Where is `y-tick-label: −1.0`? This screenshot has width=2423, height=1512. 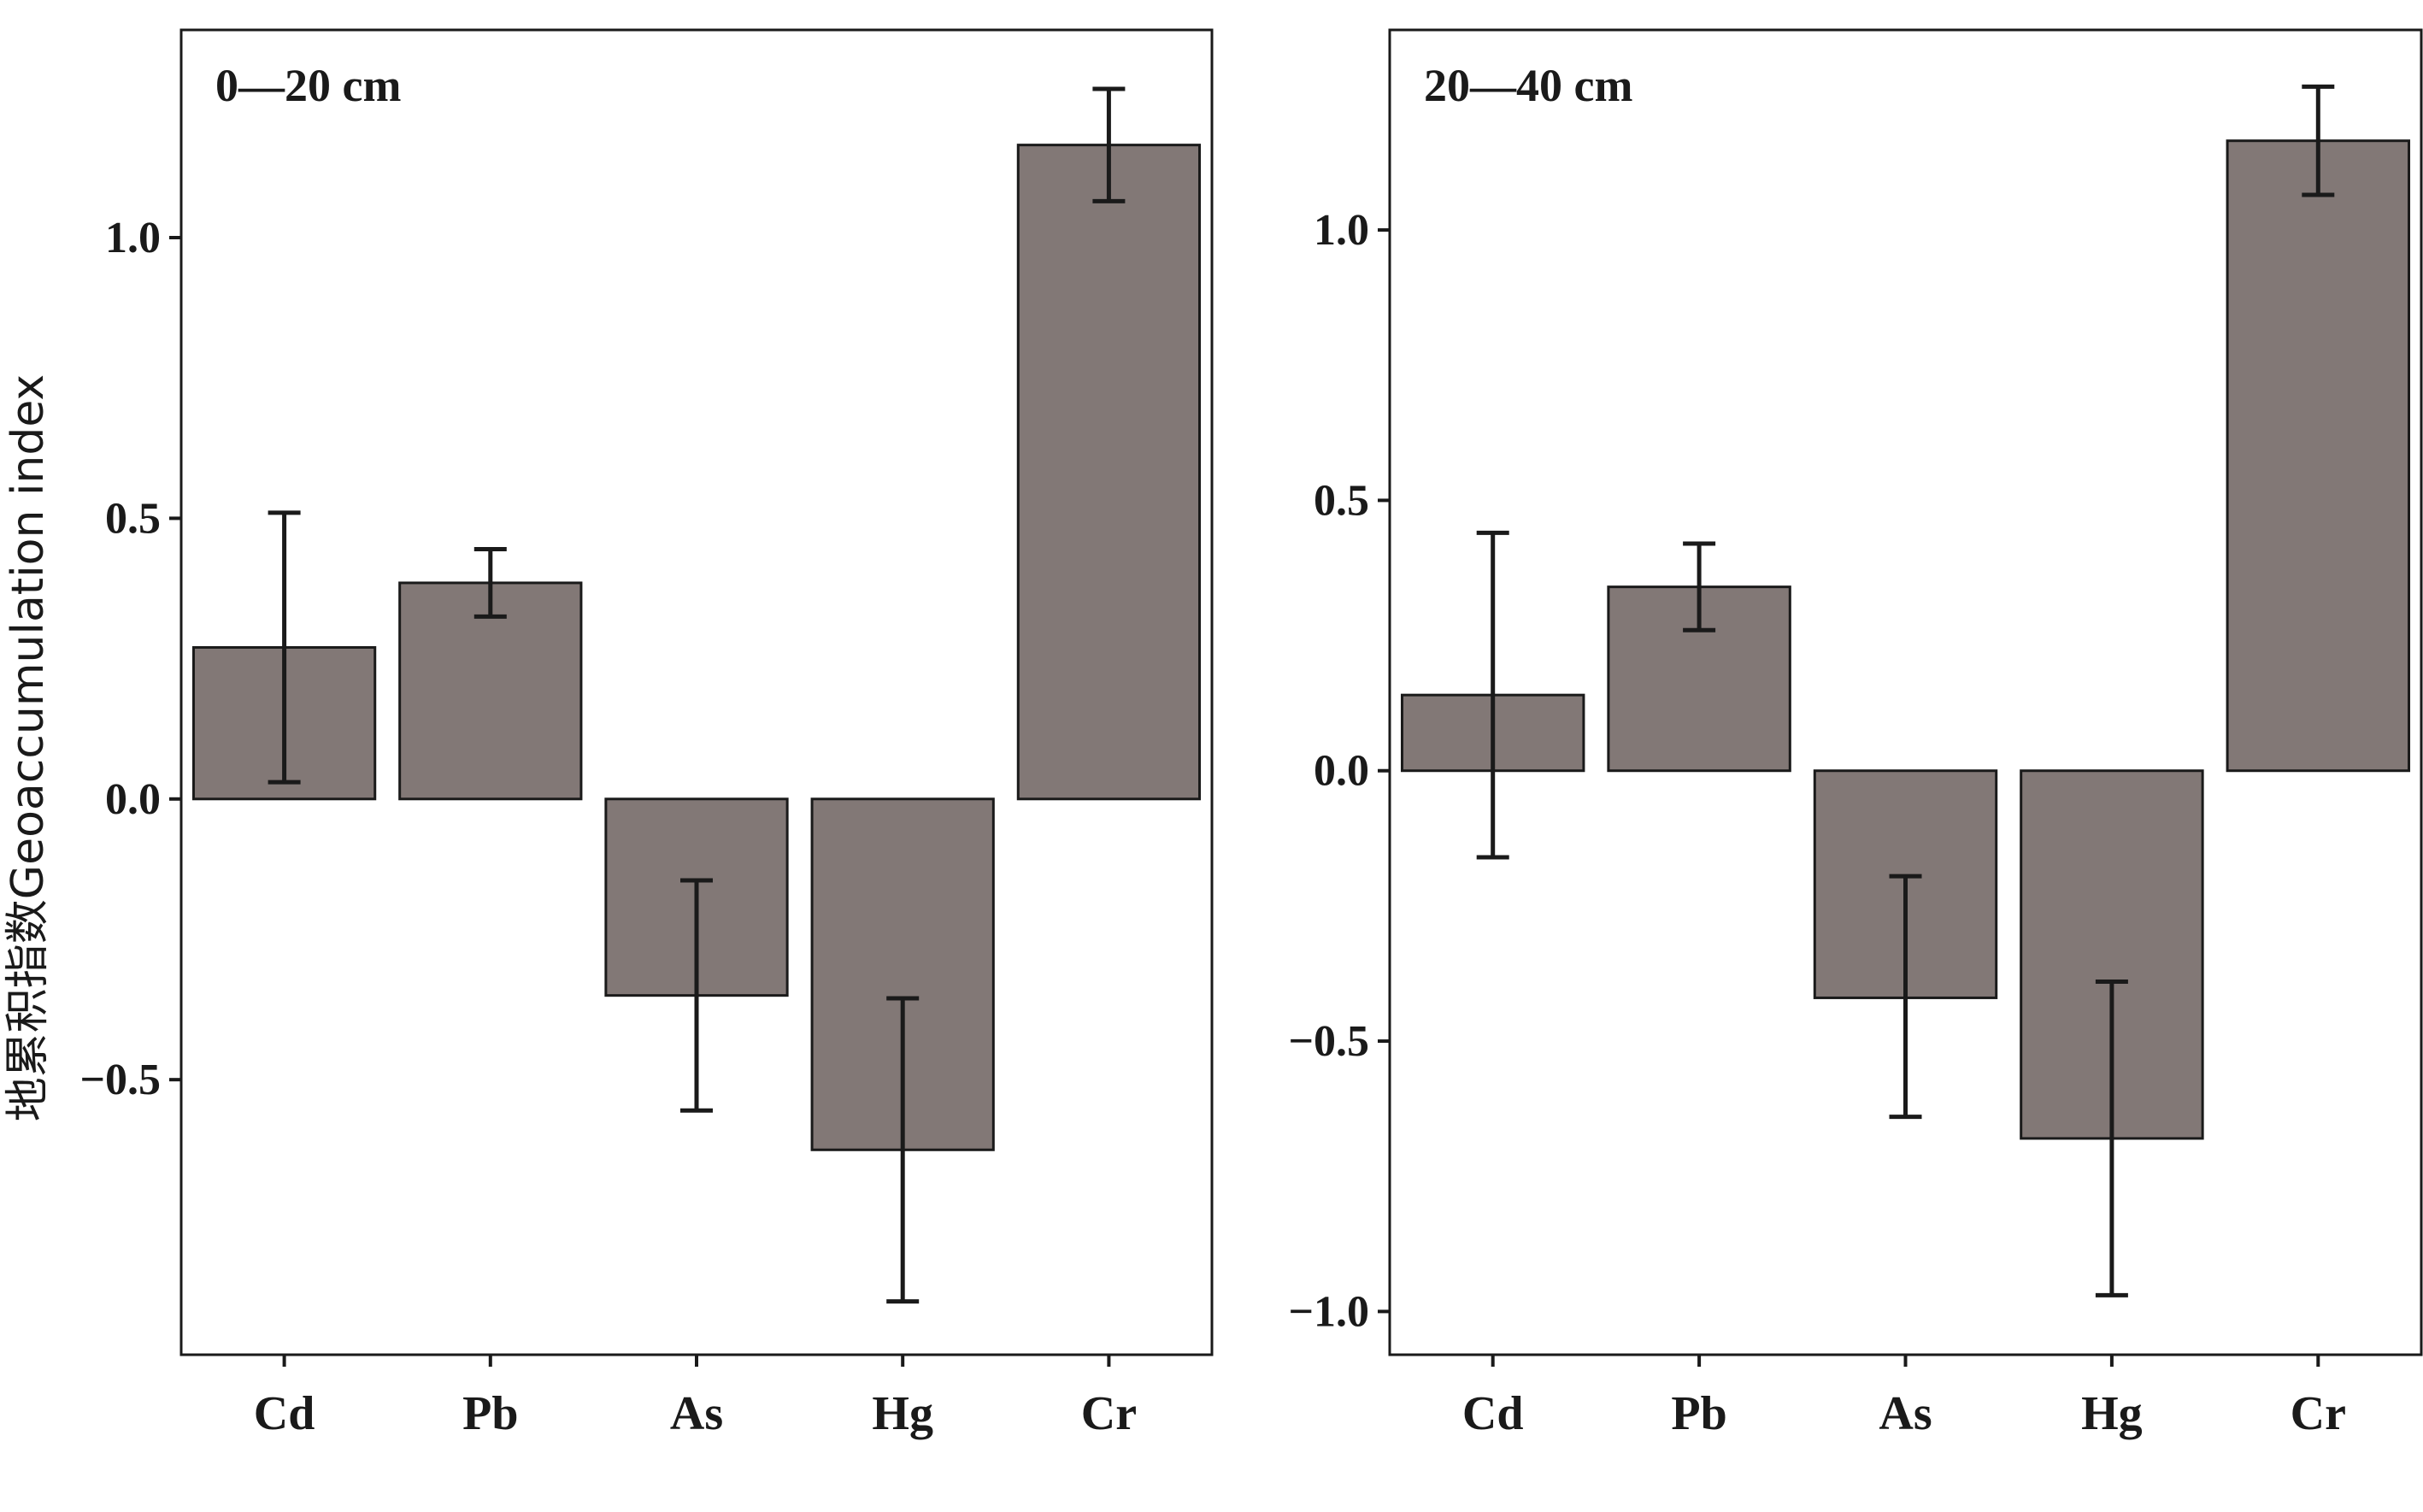
y-tick-label: −1.0 is located at coordinates (1328, 1311).